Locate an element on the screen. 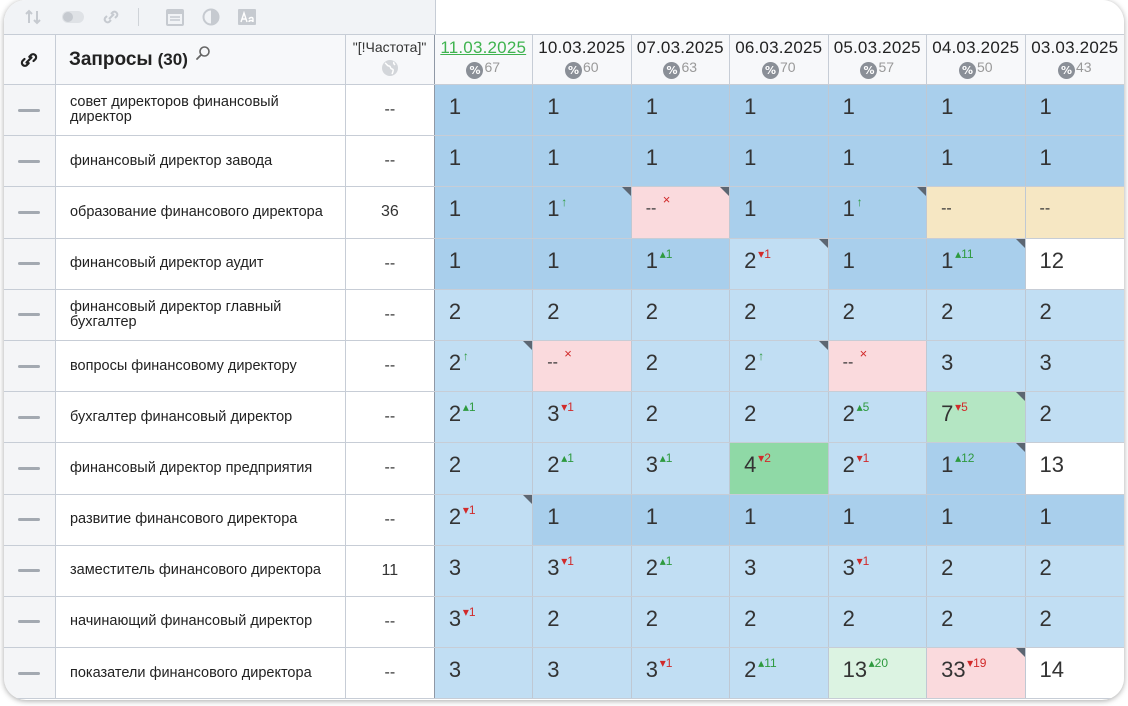 This screenshot has width=1128, height=706. query-column-header: Запросы (30) is located at coordinates (201, 59).